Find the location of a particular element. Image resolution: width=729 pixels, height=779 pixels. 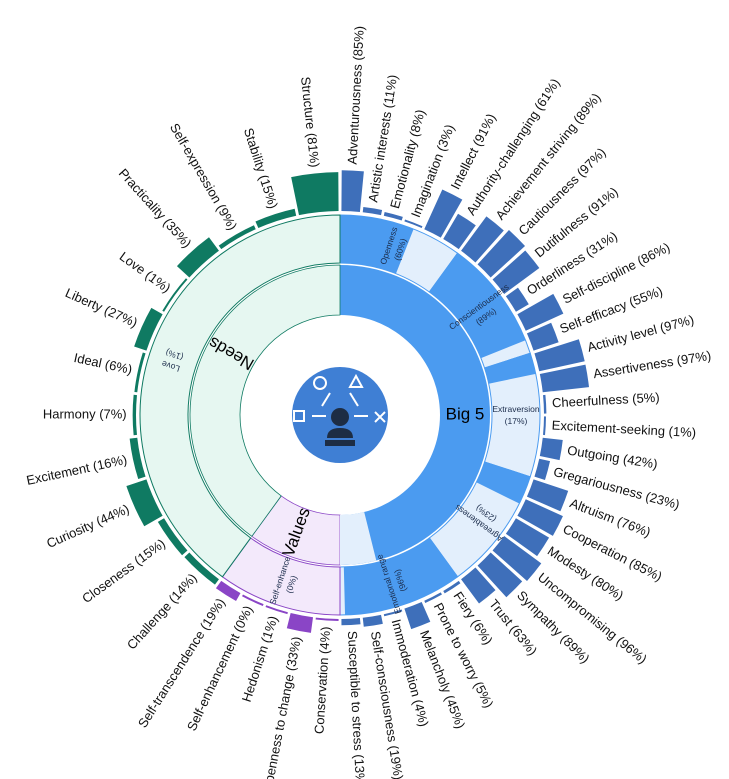

category-fill-emotional-range is located at coordinates (400, 576).